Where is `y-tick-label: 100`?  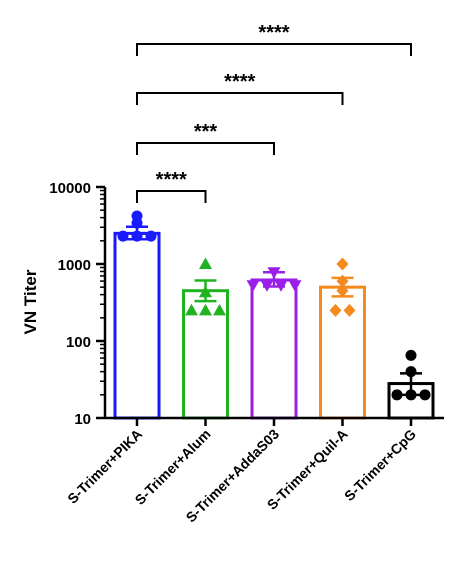
y-tick-label: 100 is located at coordinates (78, 342).